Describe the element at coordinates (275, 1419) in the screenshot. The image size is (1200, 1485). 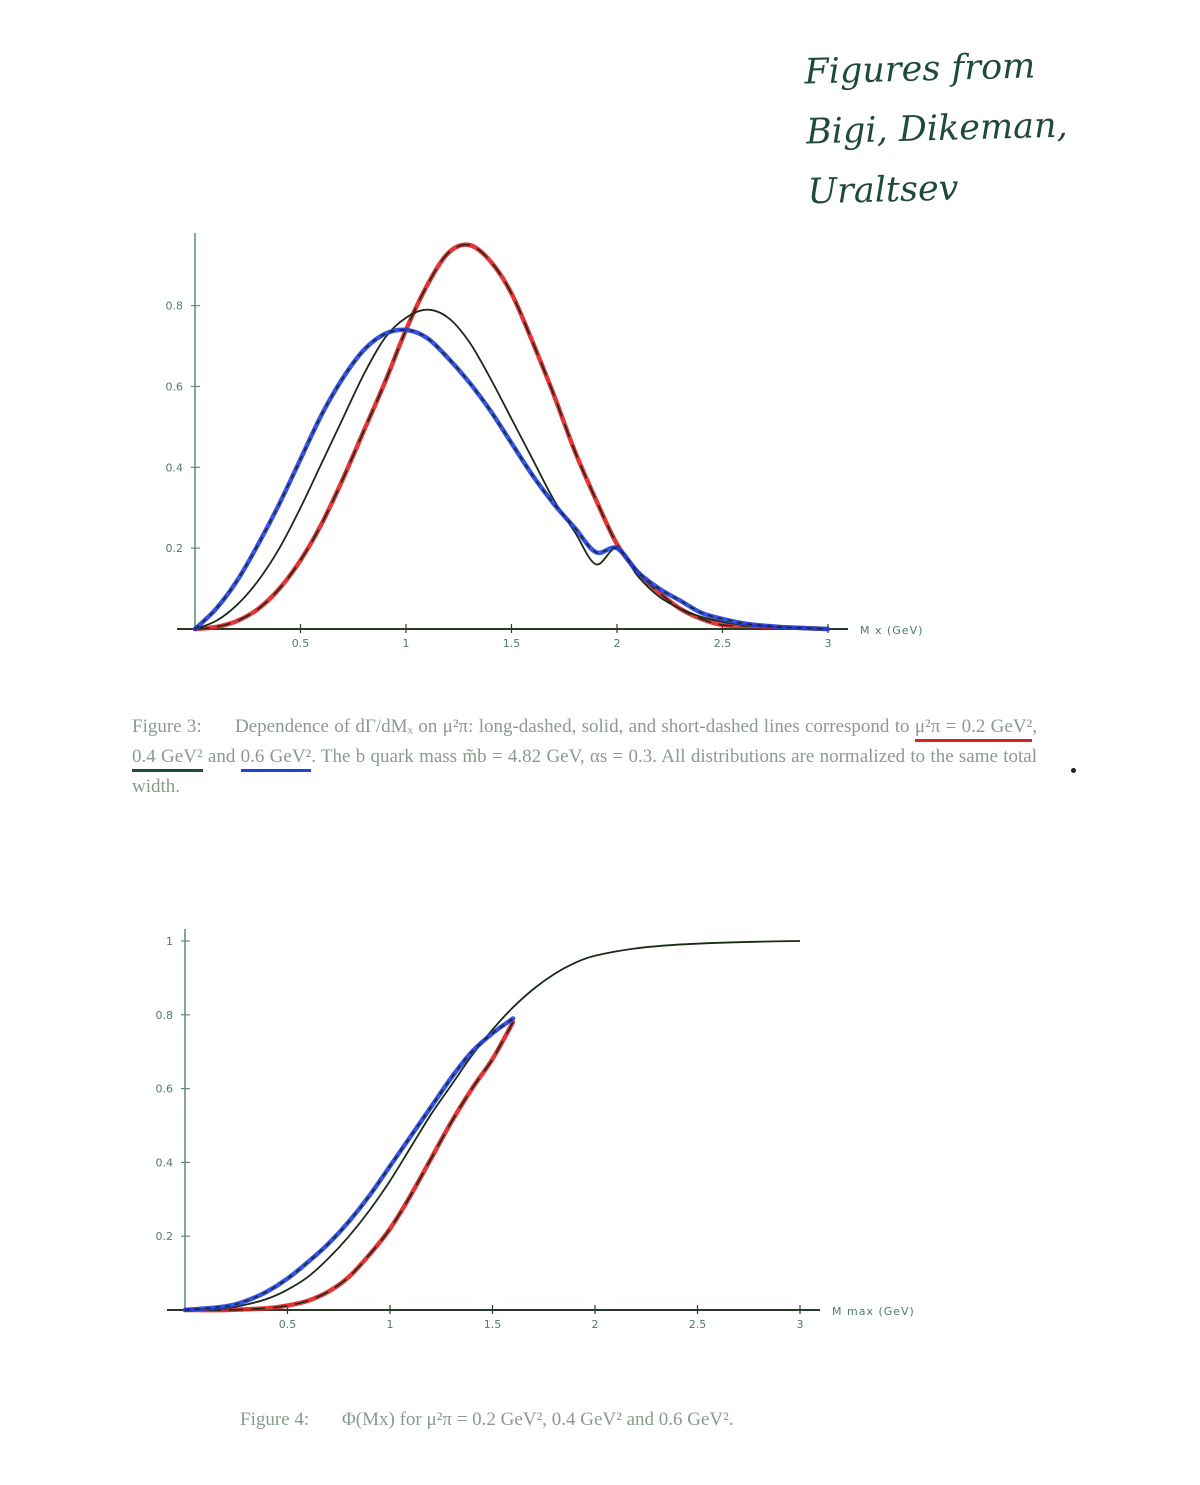
I see `figure-4-label: Figure 4:` at that location.